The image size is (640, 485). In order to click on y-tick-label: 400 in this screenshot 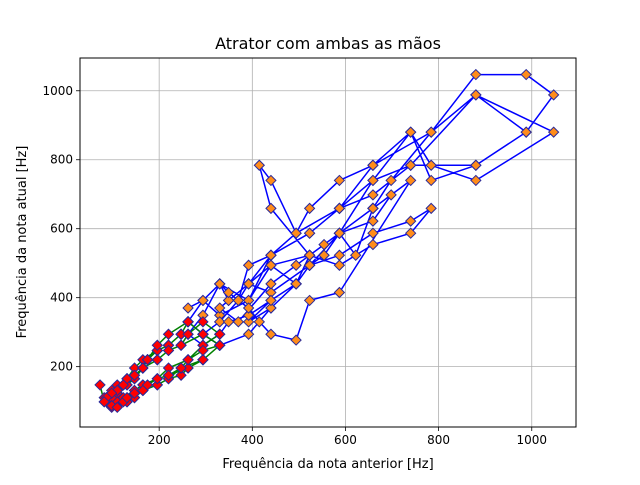, I will do `click(61, 298)`.